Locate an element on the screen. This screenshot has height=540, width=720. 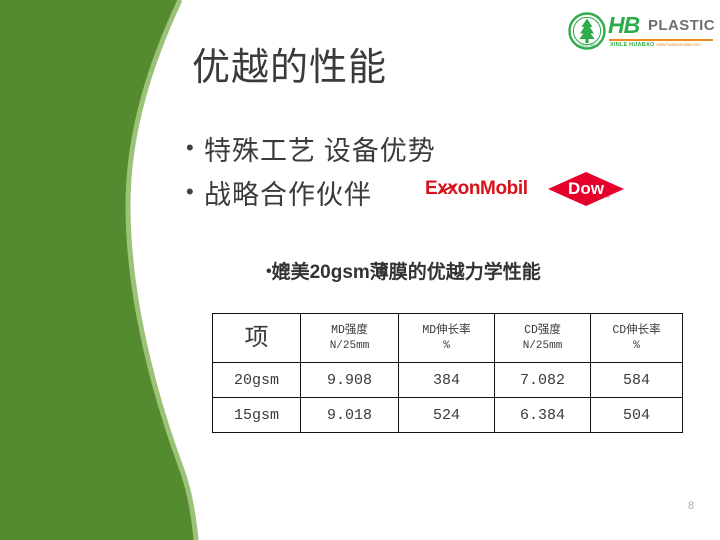
subtitle-marker-icon: • is located at coordinates (269, 271).